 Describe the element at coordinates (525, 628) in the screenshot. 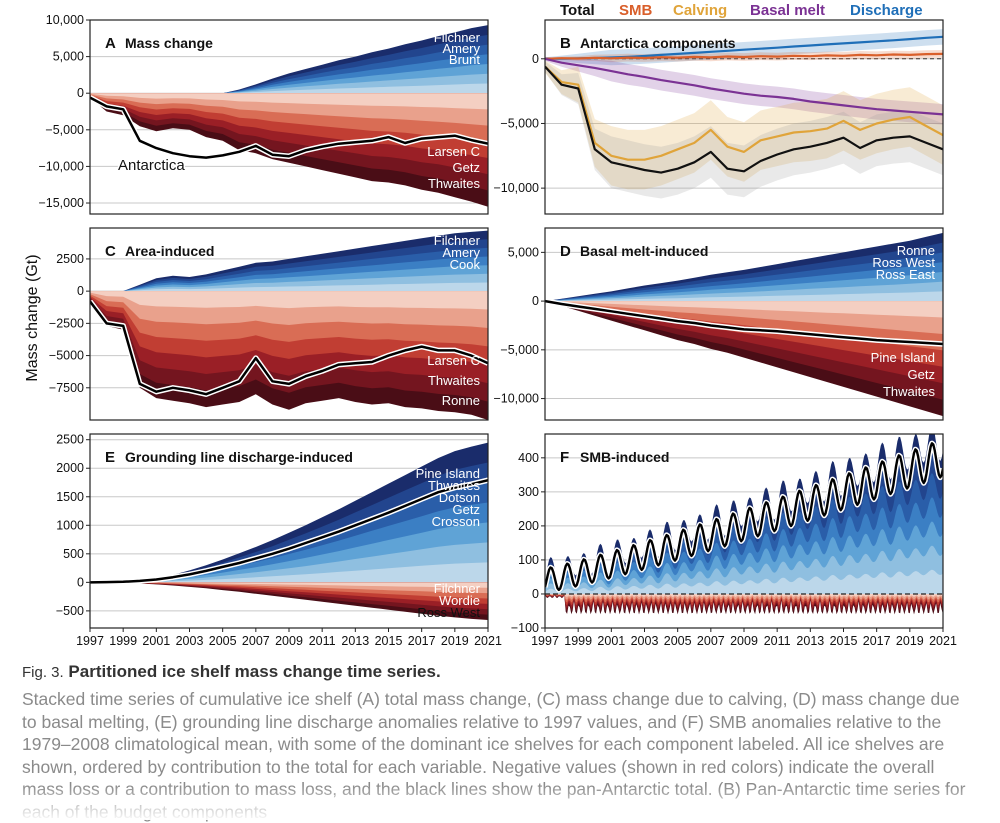

I see `y-tick-label: −100` at that location.